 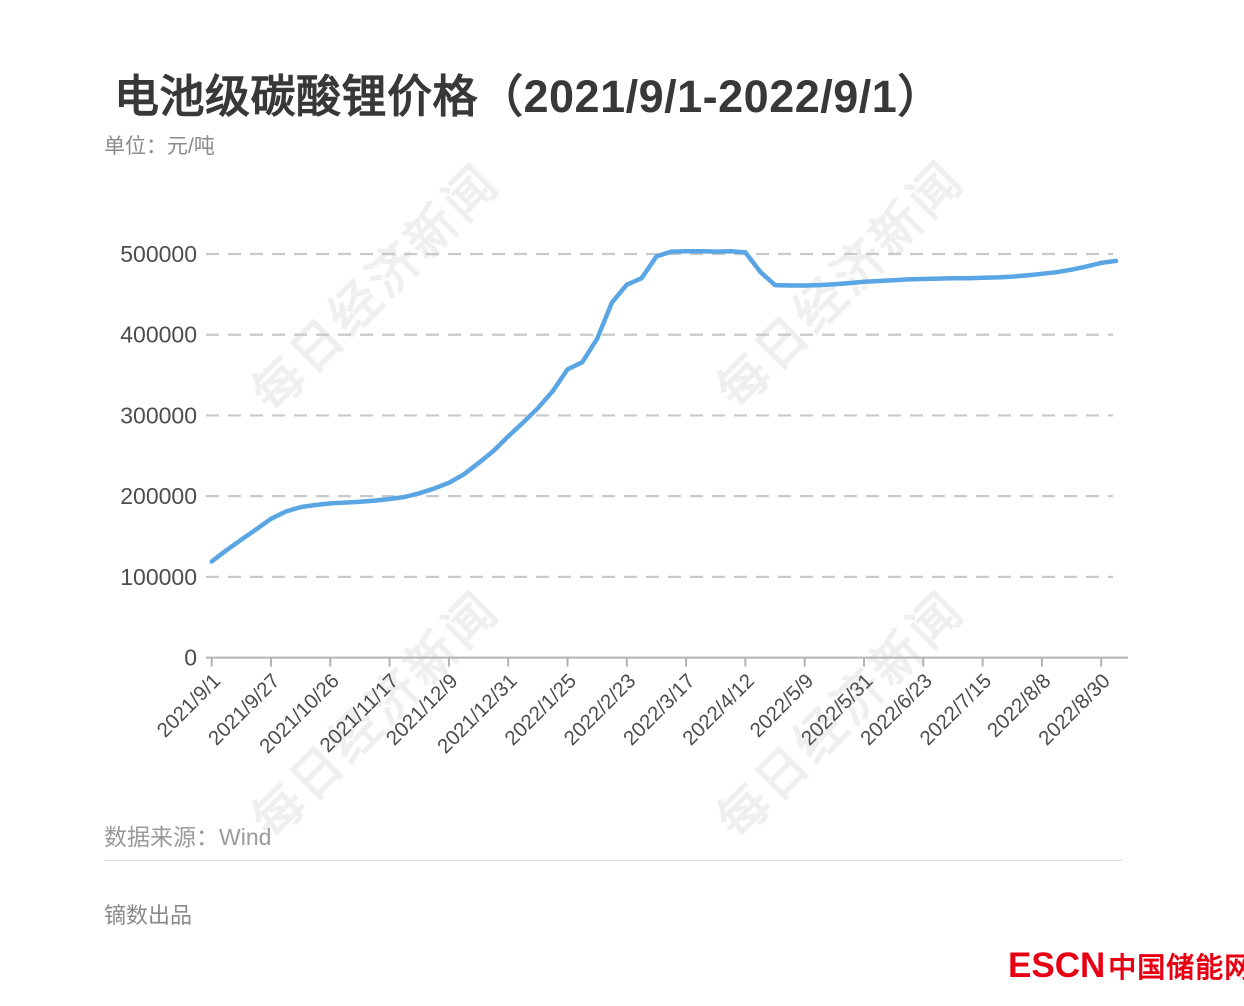 I want to click on unit-label: 单位：元/吨, so click(x=159, y=146).